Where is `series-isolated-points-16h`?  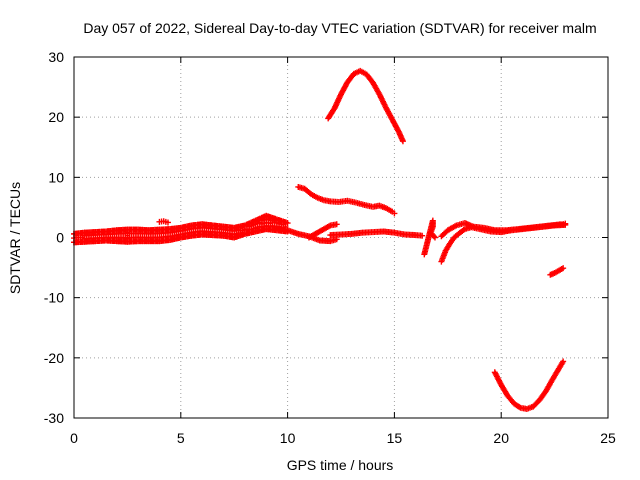 series-isolated-points-16h is located at coordinates (429, 237).